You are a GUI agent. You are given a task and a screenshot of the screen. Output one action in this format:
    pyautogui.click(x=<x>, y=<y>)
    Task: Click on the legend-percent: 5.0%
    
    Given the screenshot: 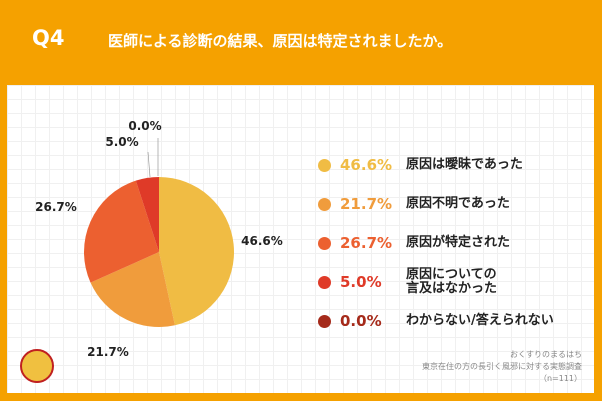 What is the action you would take?
    pyautogui.click(x=361, y=282)
    